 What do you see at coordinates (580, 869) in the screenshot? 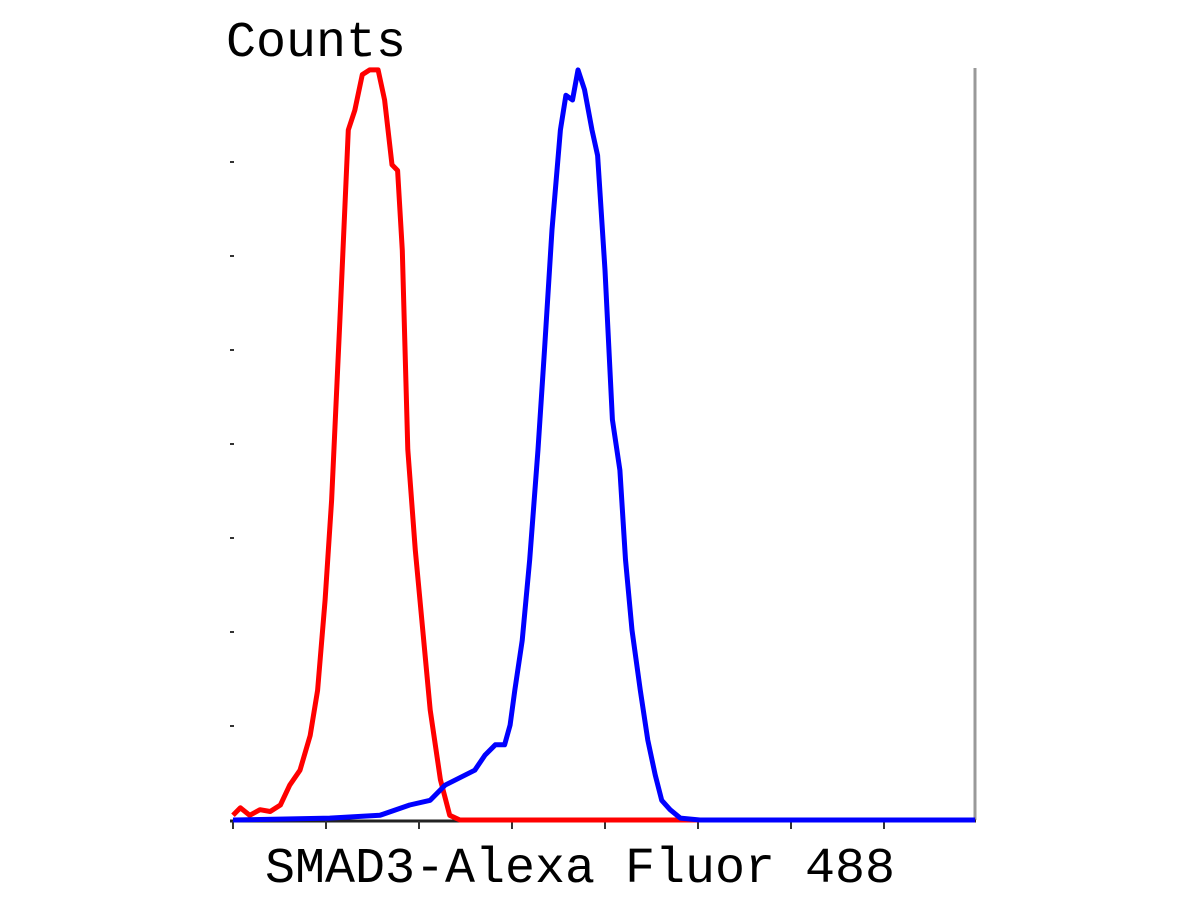
I see `x-axis-label: SMAD3-Alexa Fluor 488` at bounding box center [580, 869].